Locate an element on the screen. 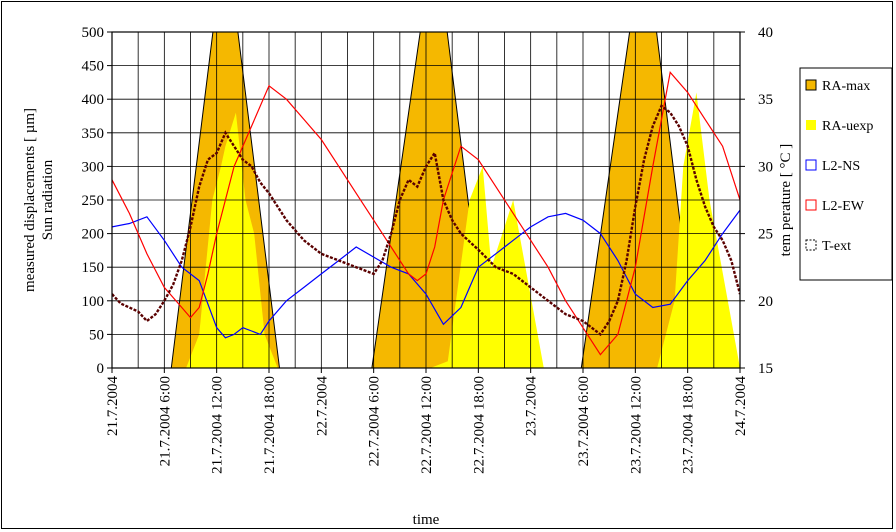 The height and width of the screenshot is (532, 896). y-left-tick-label: 300 is located at coordinates (93, 167).